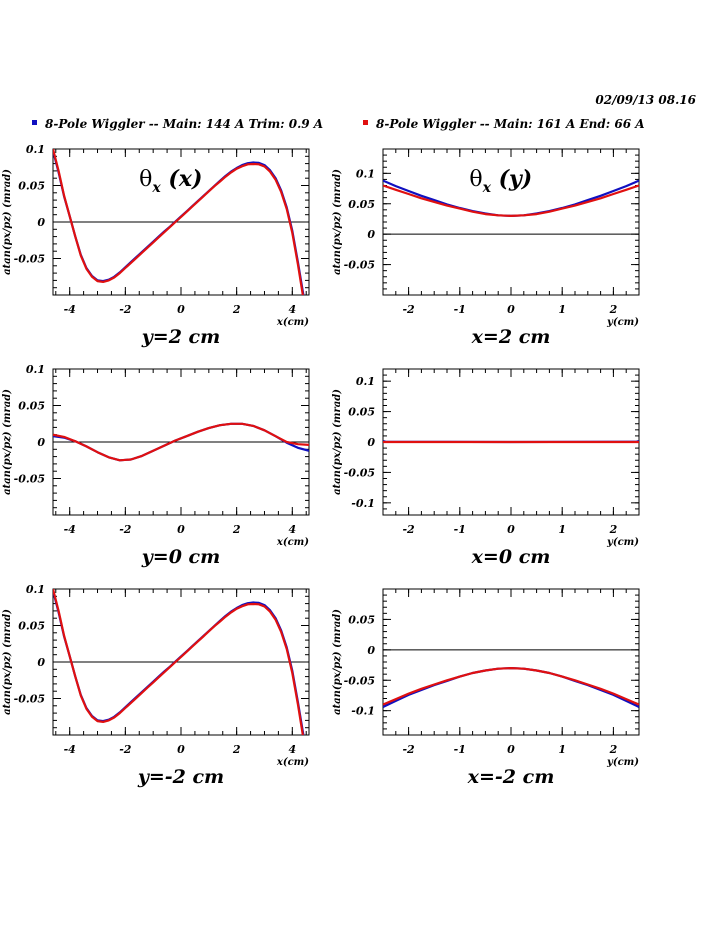 This screenshot has width=714, height=951. What do you see at coordinates (511, 662) in the screenshot?
I see `plot-frame` at bounding box center [511, 662].